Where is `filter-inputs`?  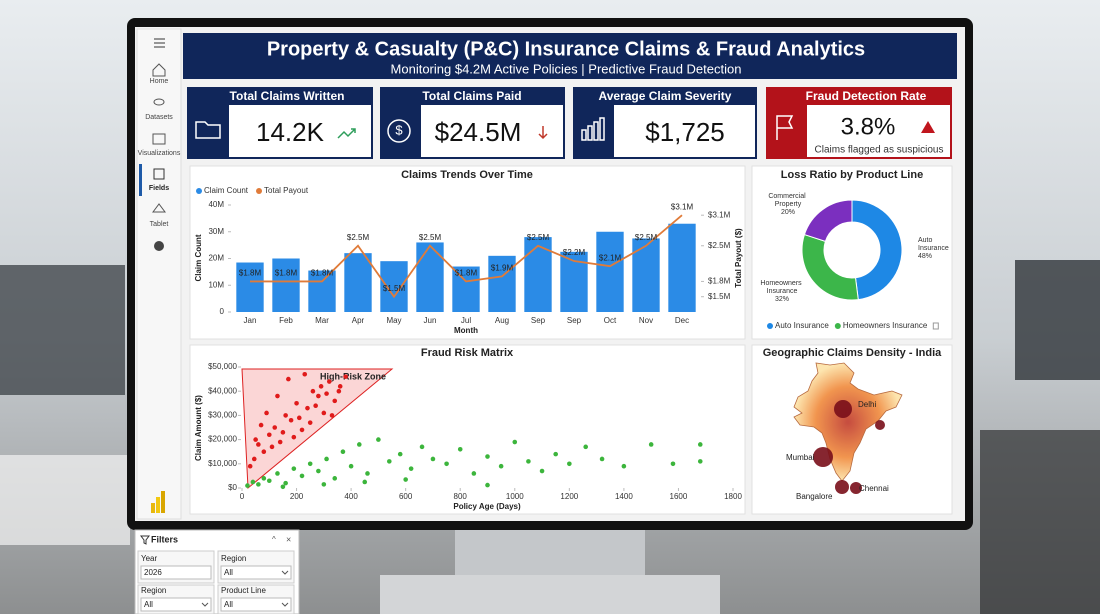
filter-inputs is located at coordinates (216, 588).